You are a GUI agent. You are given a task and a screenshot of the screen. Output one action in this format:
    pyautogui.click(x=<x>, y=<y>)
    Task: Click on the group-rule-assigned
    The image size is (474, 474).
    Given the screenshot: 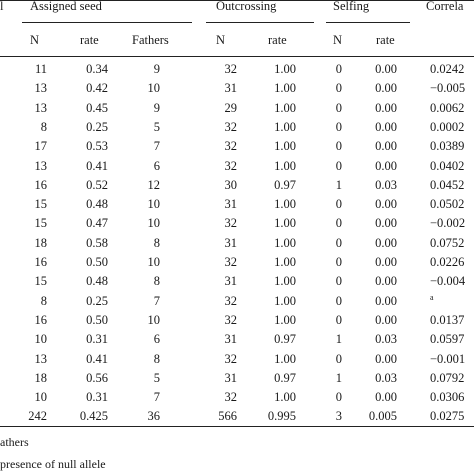 What is the action you would take?
    pyautogui.click(x=107, y=22)
    